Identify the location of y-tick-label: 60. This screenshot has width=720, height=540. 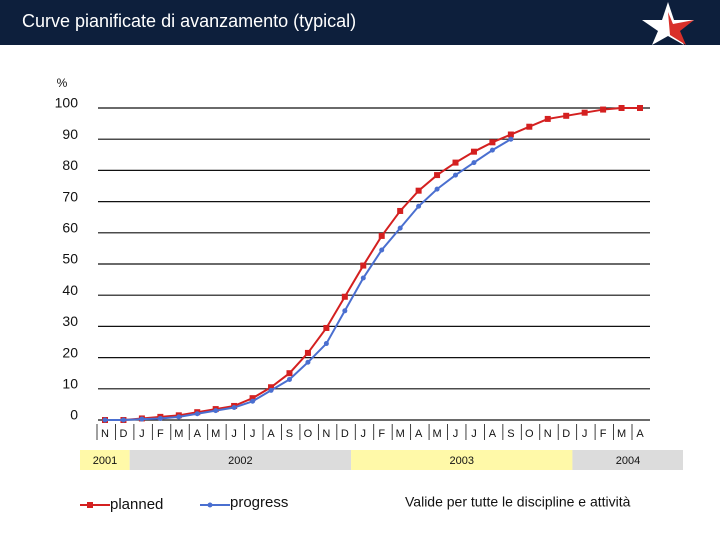
(70, 228).